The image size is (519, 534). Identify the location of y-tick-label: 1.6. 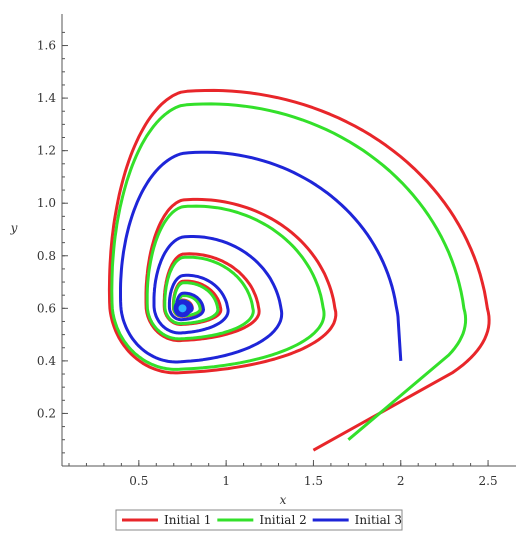
(46, 46).